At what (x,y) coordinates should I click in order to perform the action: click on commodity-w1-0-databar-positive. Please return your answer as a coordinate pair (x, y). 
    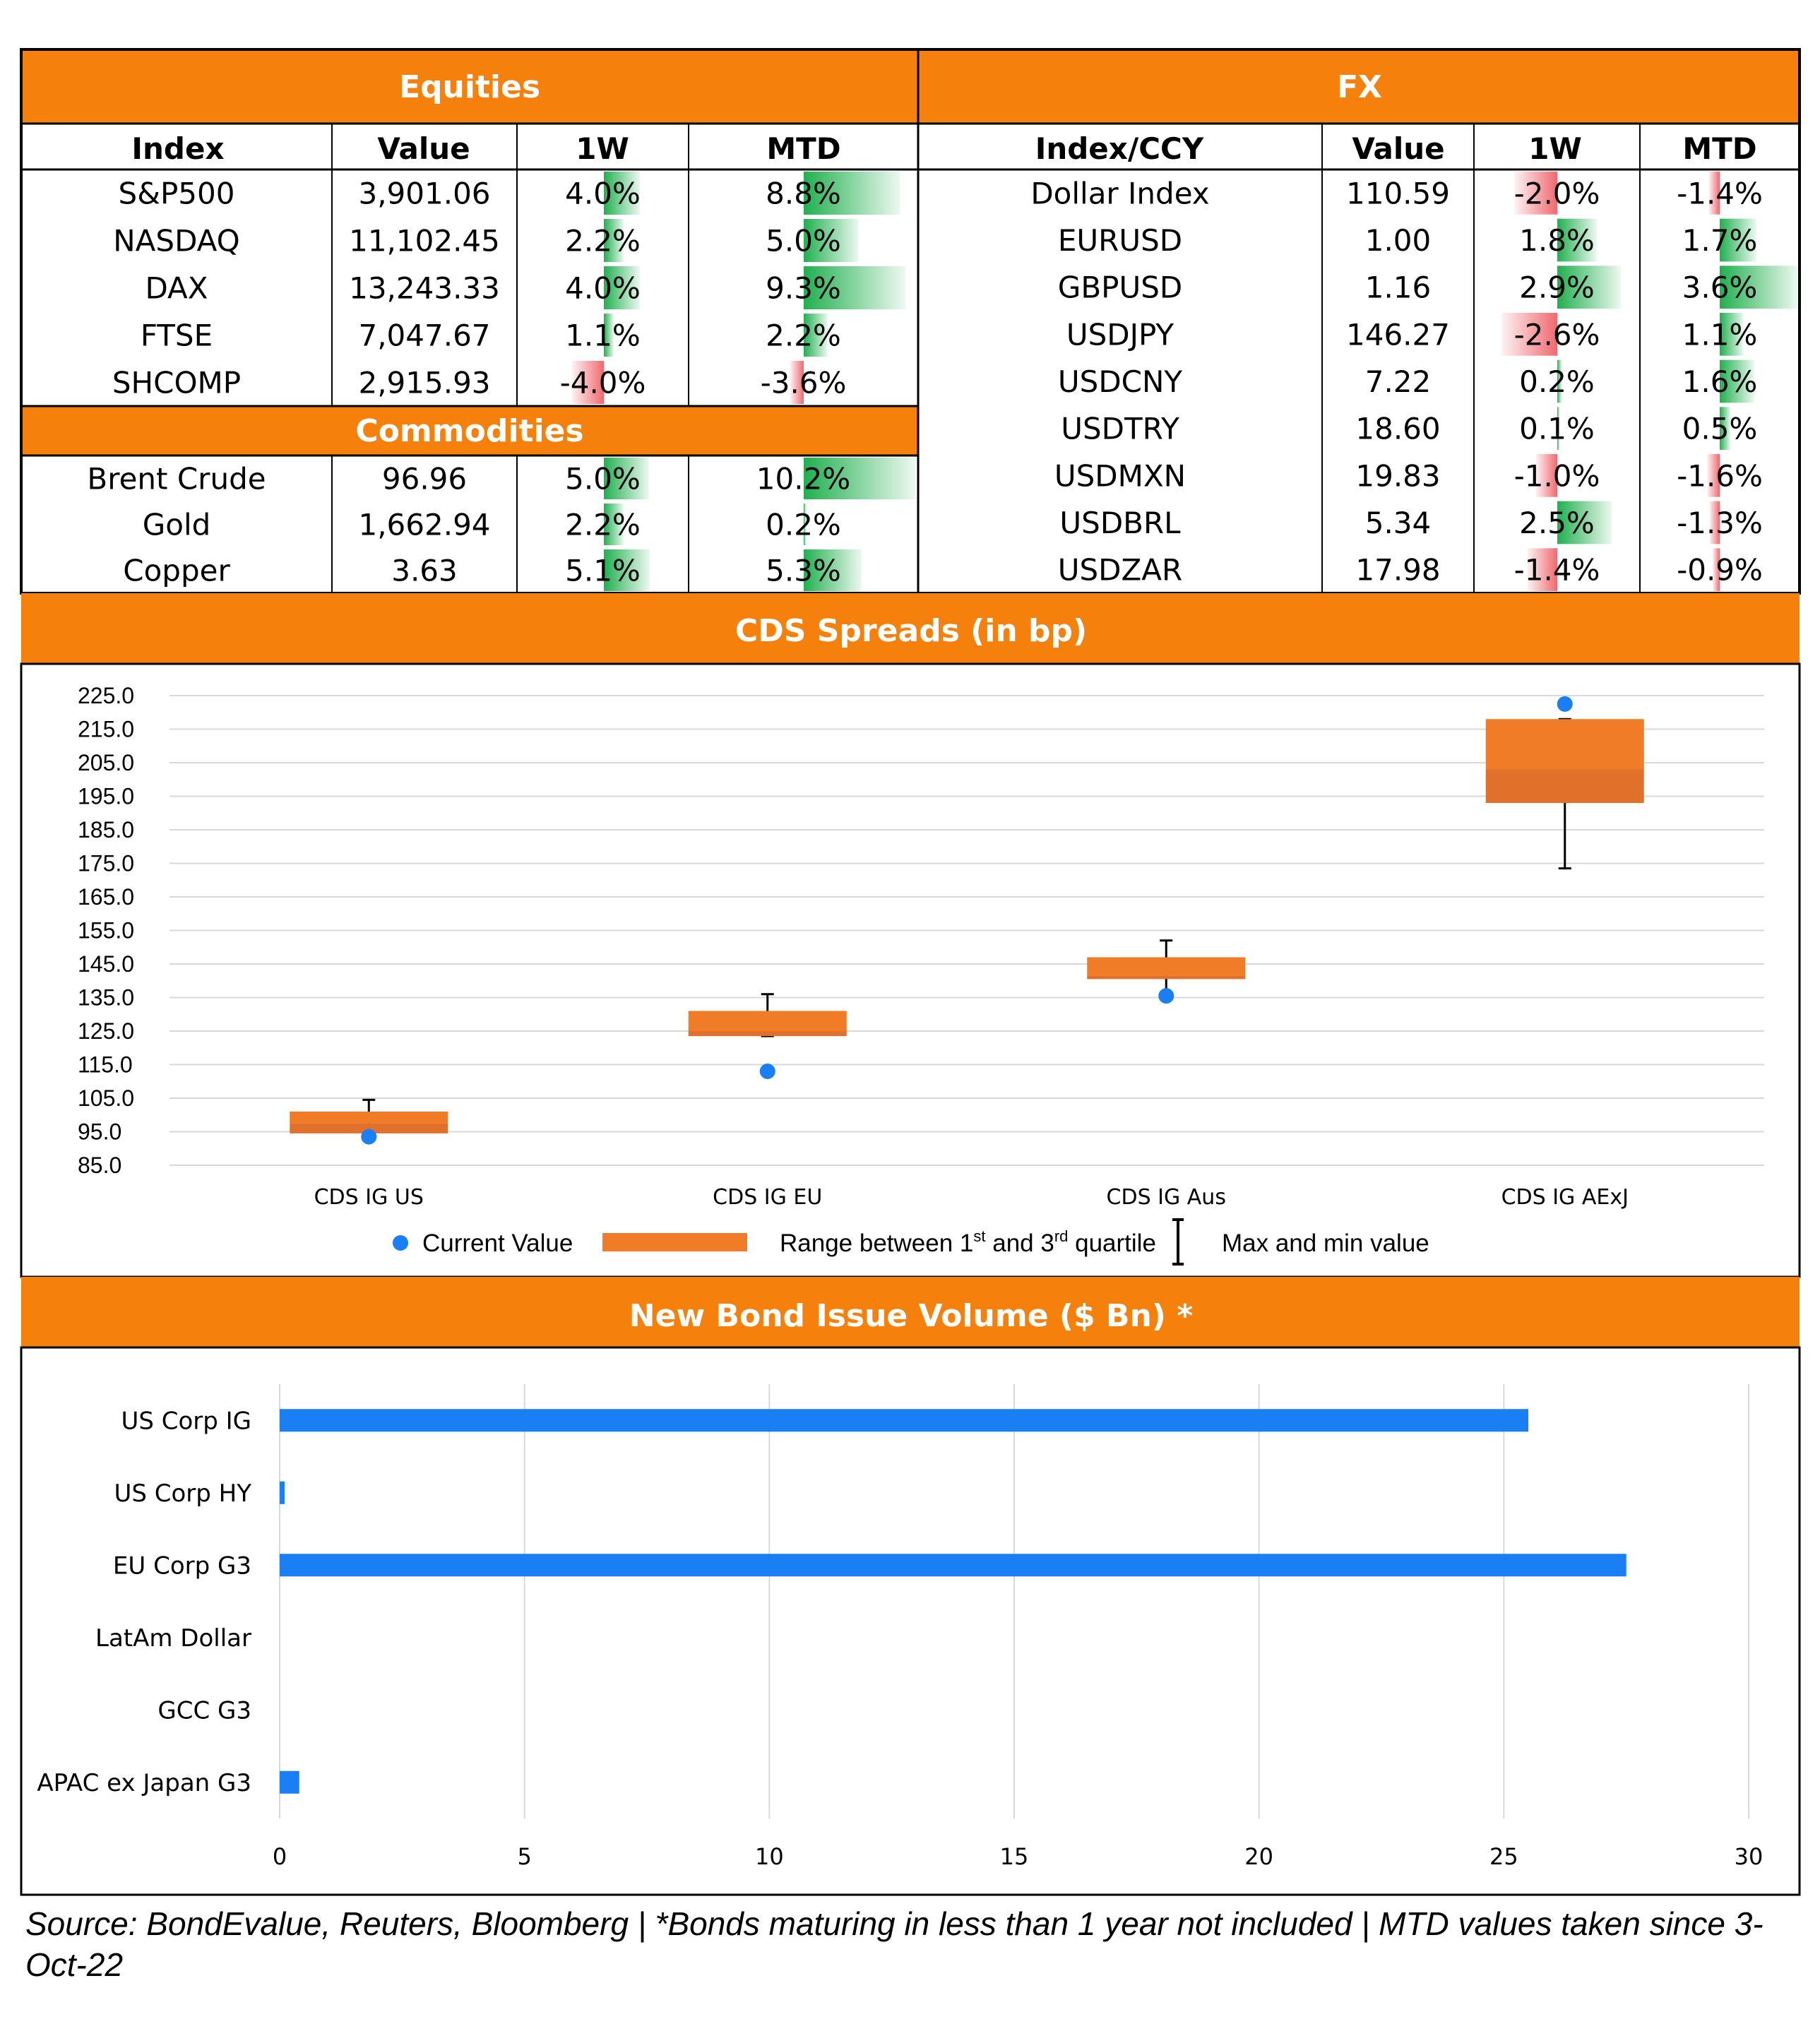
    Looking at the image, I should click on (626, 478).